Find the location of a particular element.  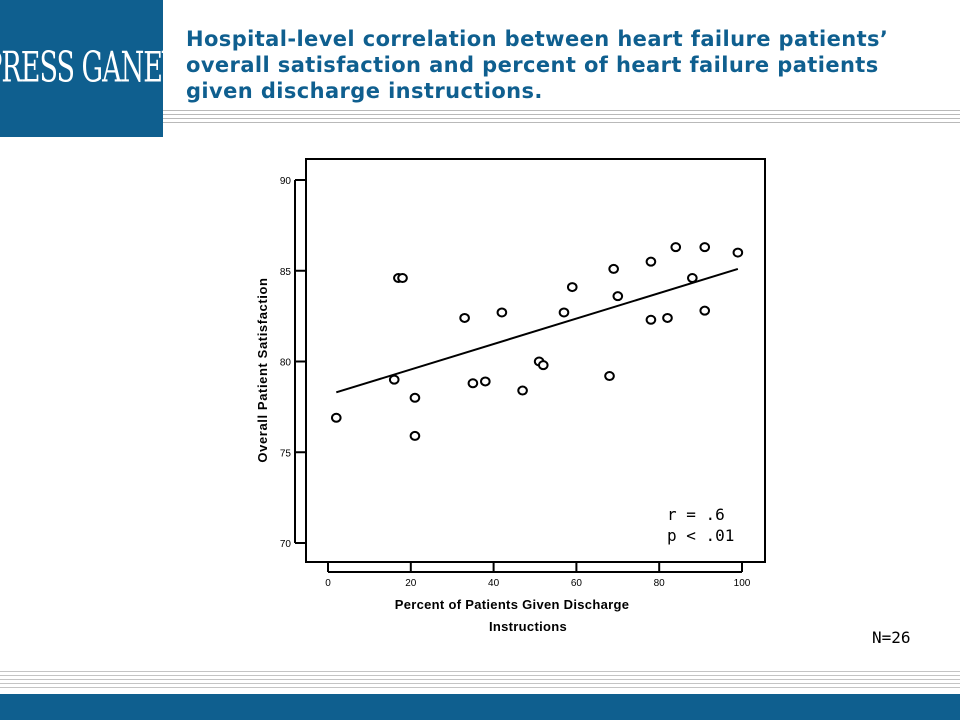

y-tick-label: 90 is located at coordinates (286, 181).